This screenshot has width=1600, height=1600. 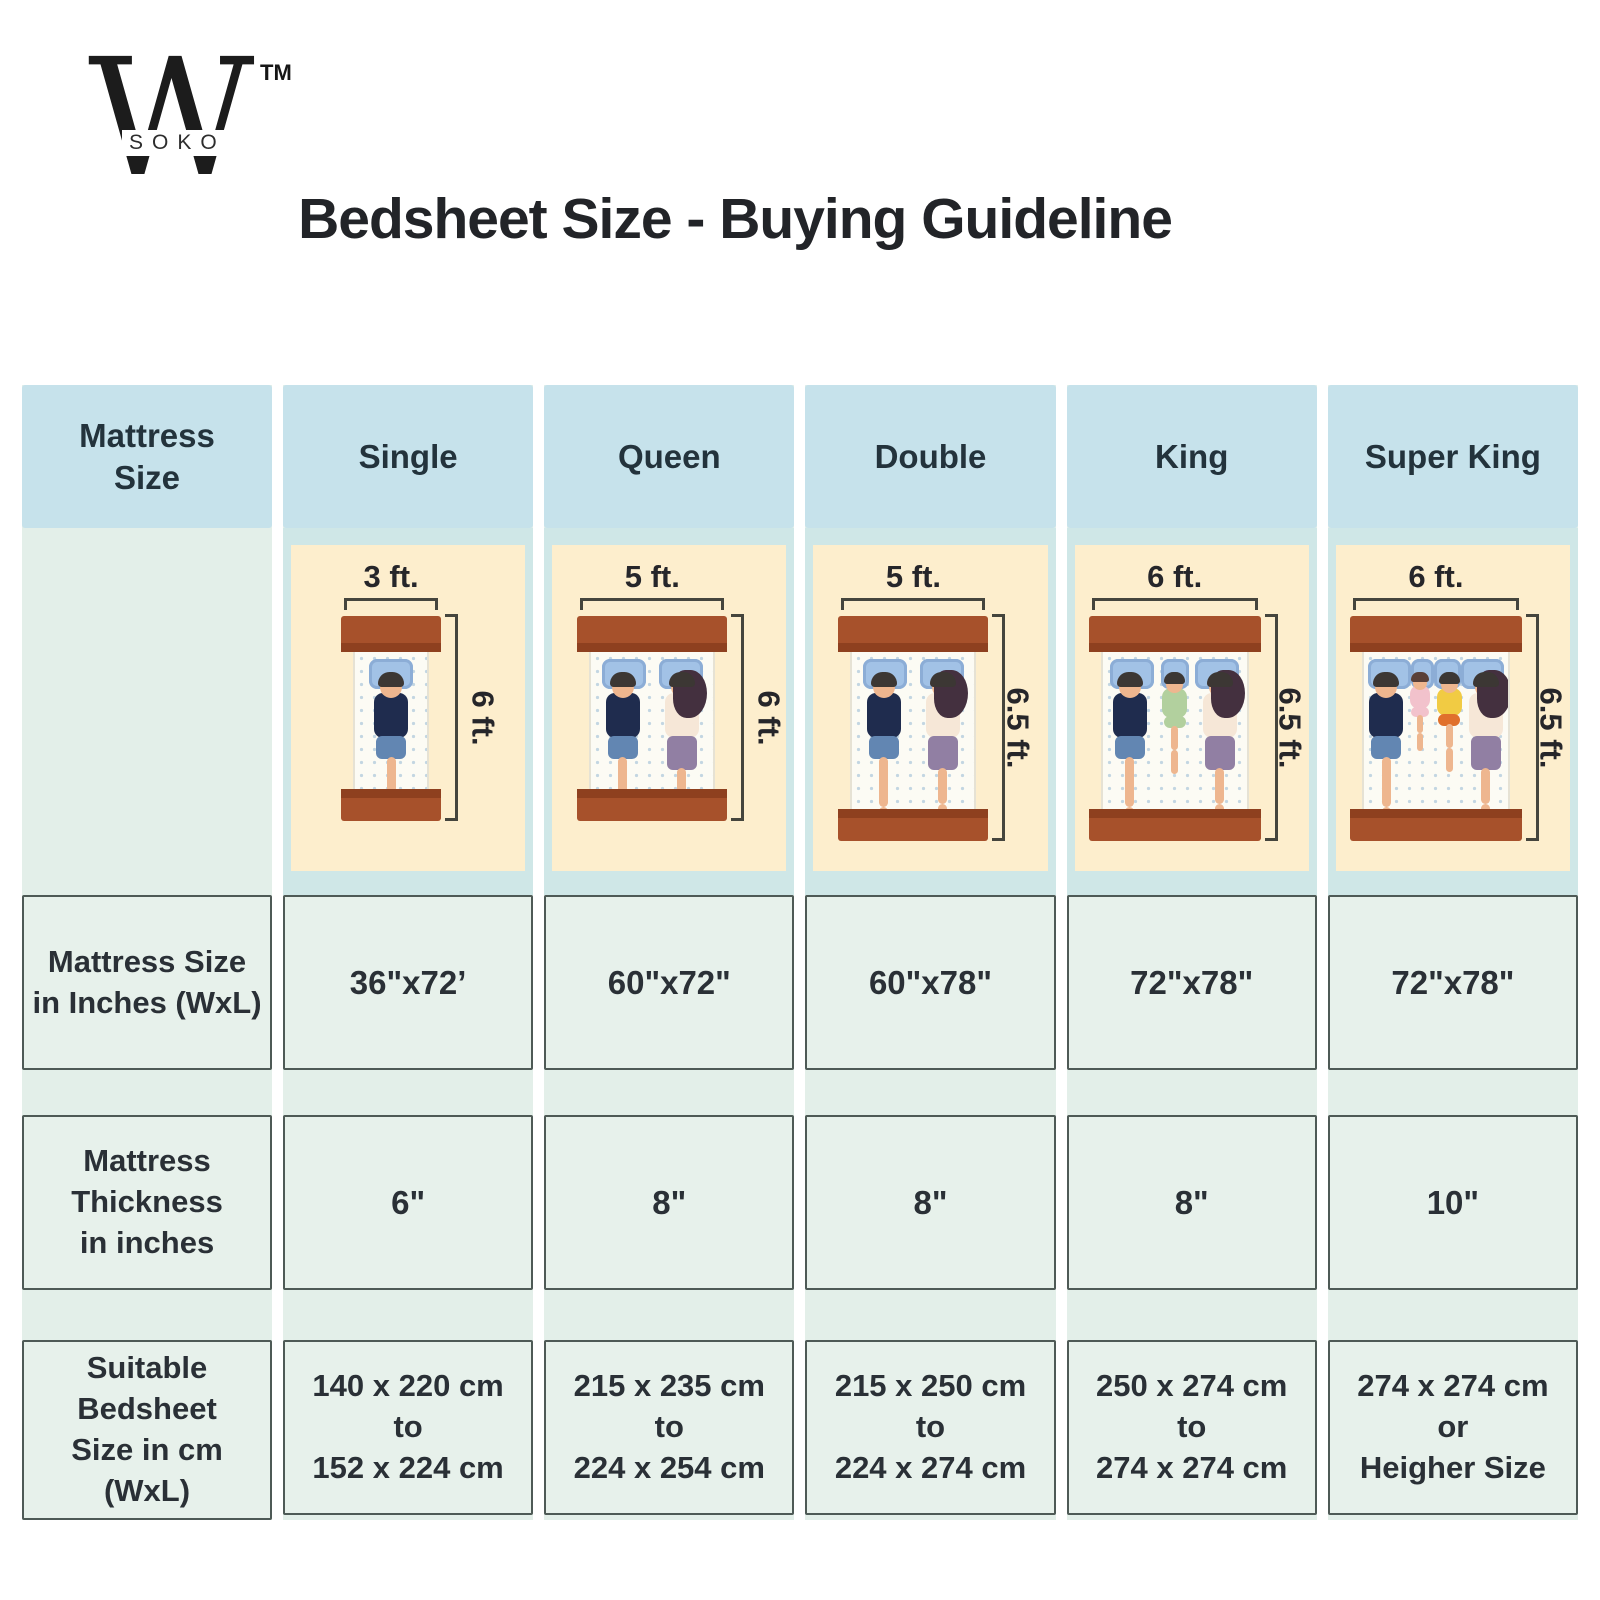 I want to click on bed-figure: 5 ft. 6.5 ft., so click(x=936, y=700).